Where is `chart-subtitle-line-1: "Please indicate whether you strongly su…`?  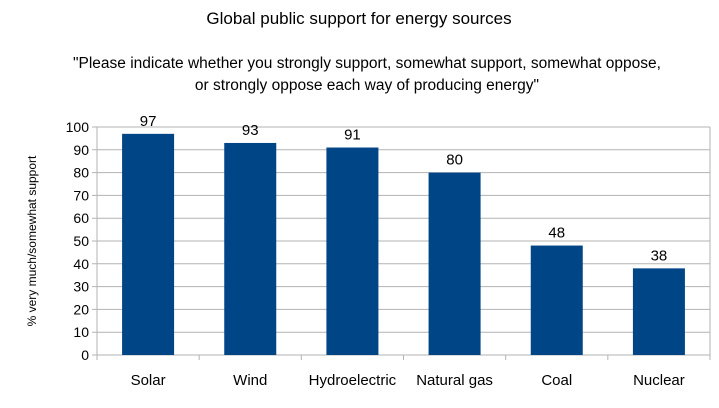 chart-subtitle-line-1: "Please indicate whether you strongly su… is located at coordinates (367, 63).